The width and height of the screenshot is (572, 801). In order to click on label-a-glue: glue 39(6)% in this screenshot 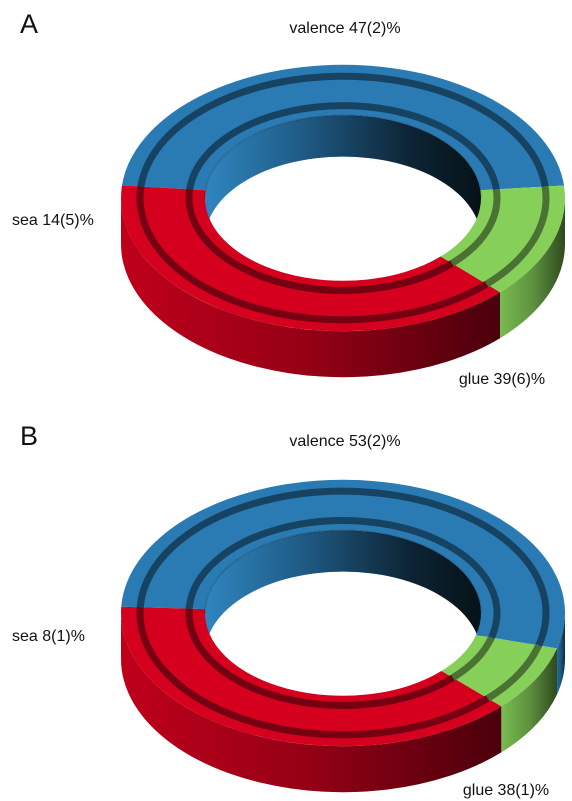, I will do `click(502, 379)`.